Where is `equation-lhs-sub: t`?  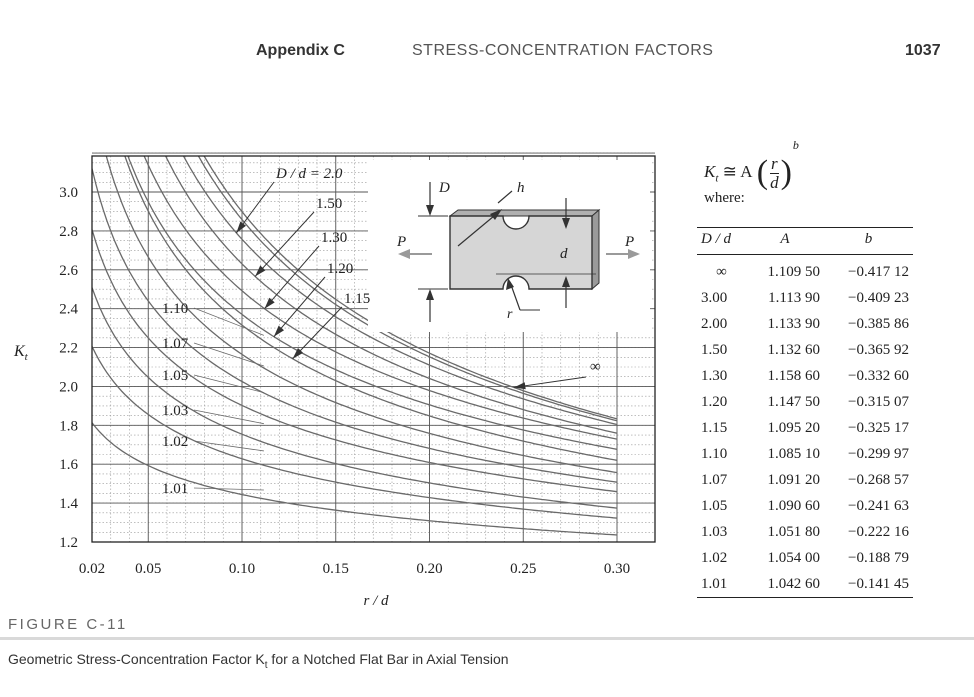
equation-lhs-sub: t is located at coordinates (717, 178).